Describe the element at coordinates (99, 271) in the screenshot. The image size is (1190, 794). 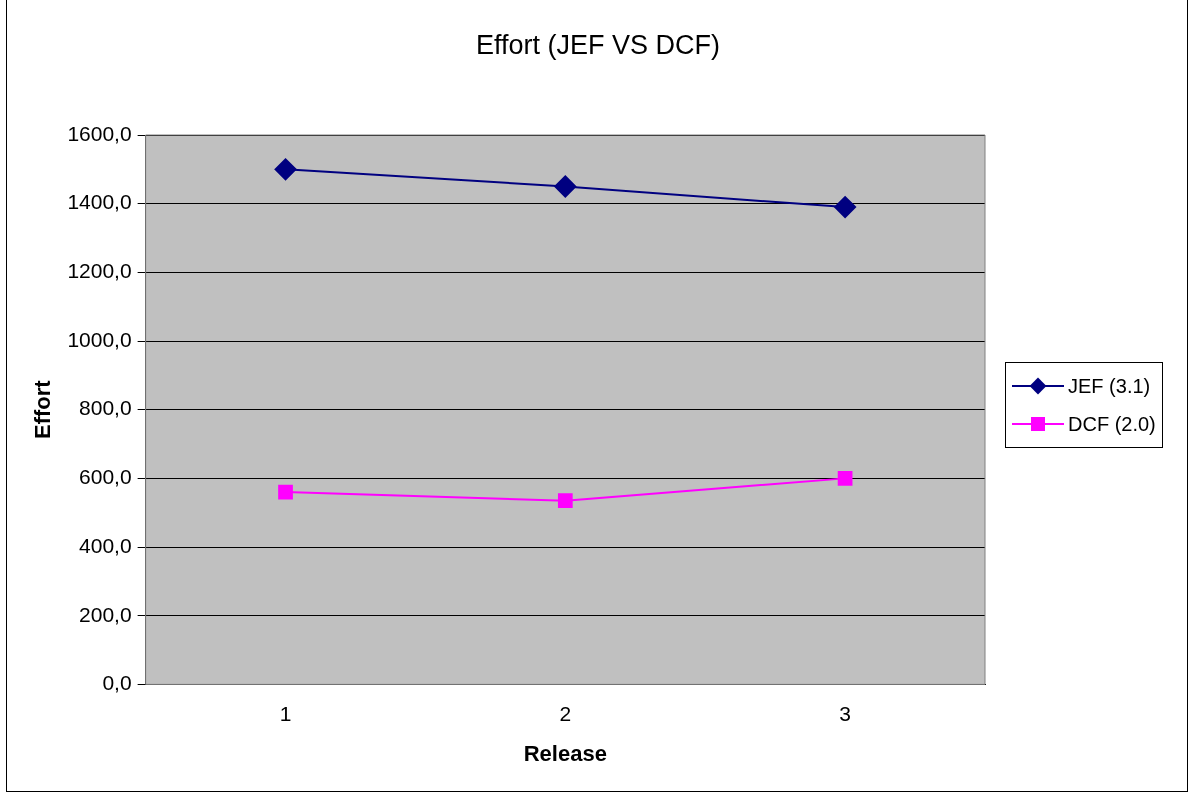
I see `y-tick-label: 1200,0` at that location.